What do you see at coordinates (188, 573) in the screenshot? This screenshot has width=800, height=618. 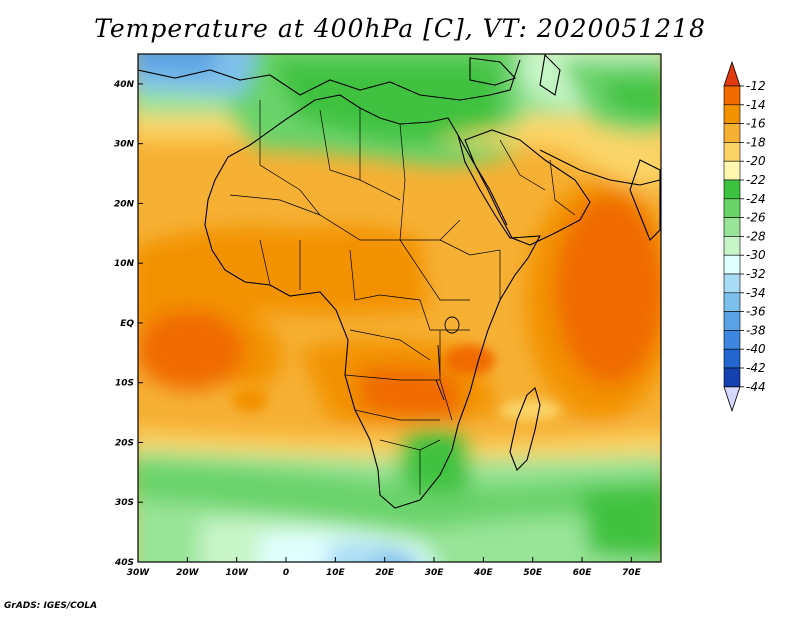 I see `lon-tick-label: 20W` at bounding box center [188, 573].